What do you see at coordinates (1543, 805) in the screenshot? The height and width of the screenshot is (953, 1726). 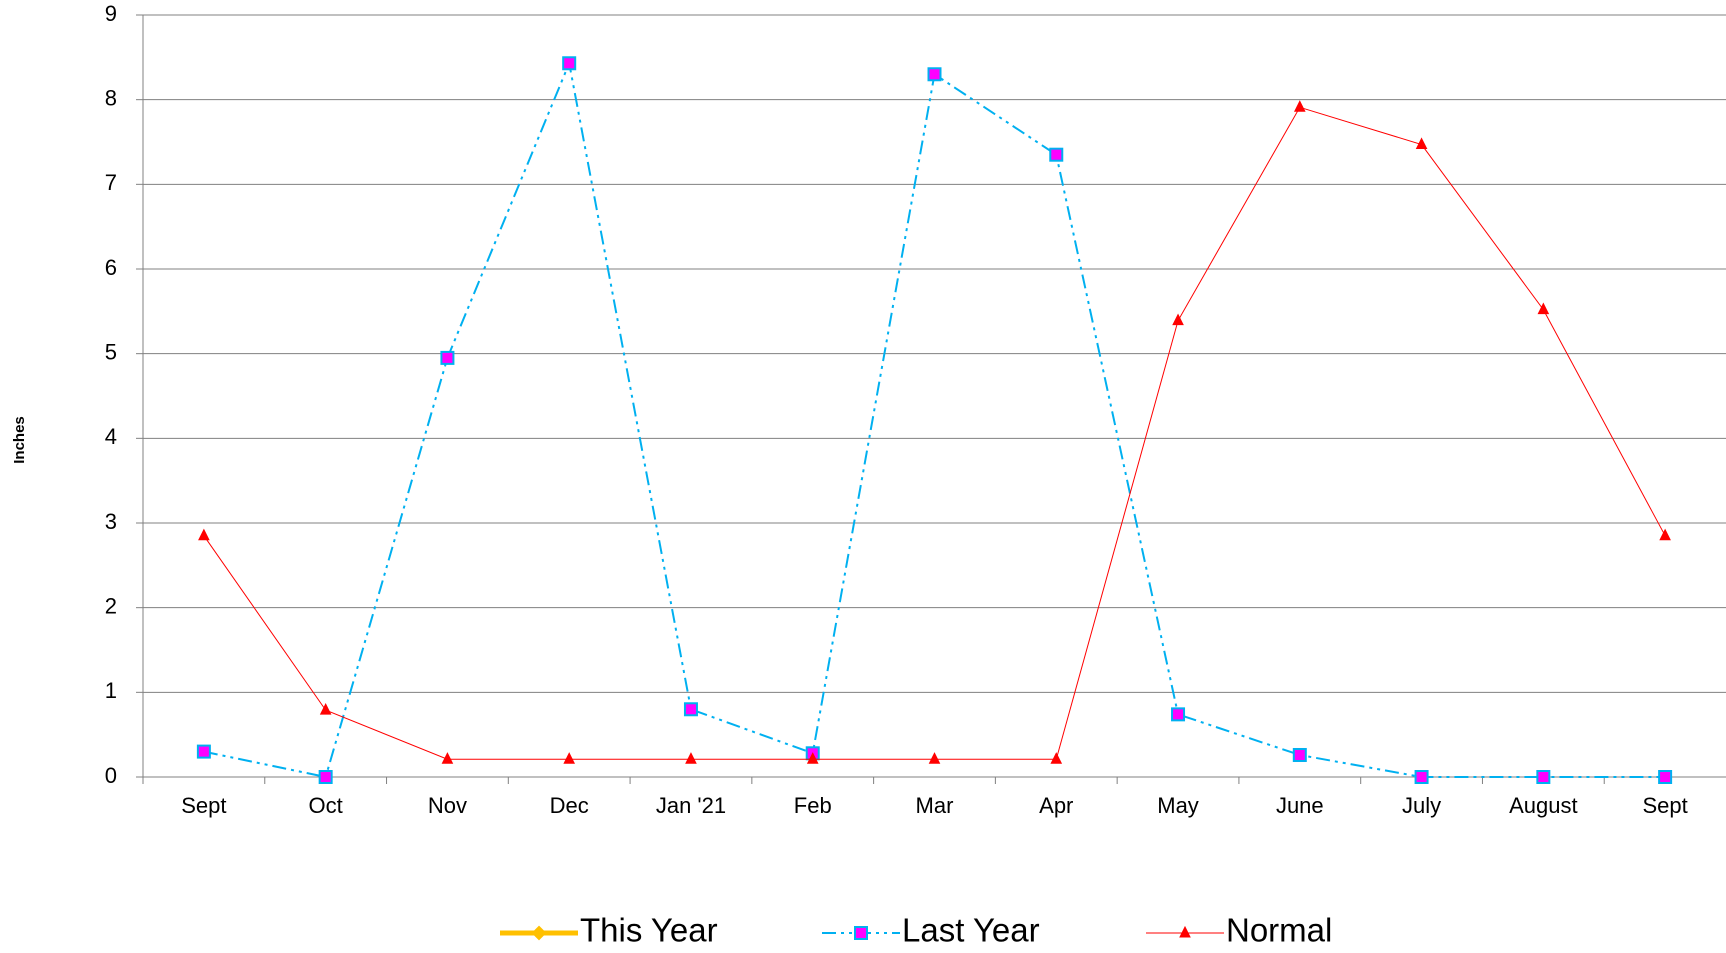 I see `x-tick-label: August` at bounding box center [1543, 805].